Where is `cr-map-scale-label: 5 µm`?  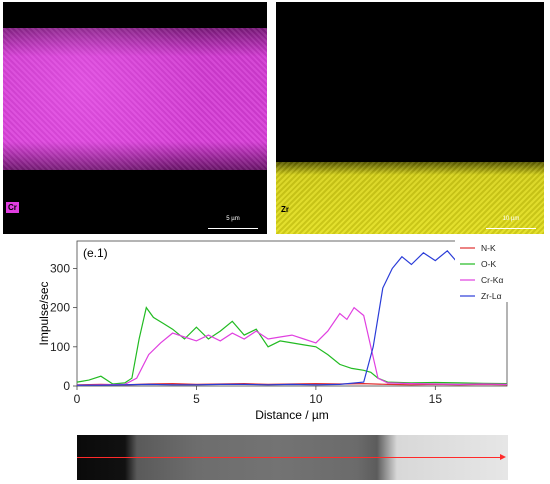
cr-map-scale-label: 5 µm is located at coordinates (233, 219).